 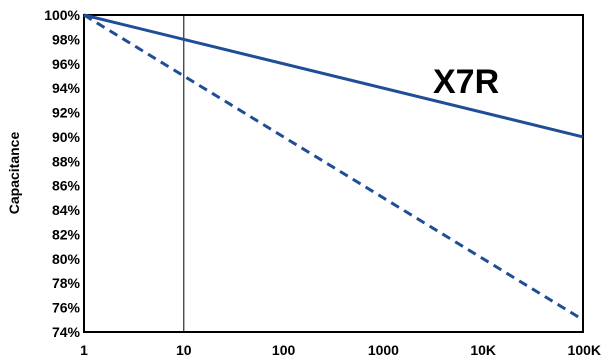 I want to click on y-tick-label: 92%, so click(x=66, y=113).